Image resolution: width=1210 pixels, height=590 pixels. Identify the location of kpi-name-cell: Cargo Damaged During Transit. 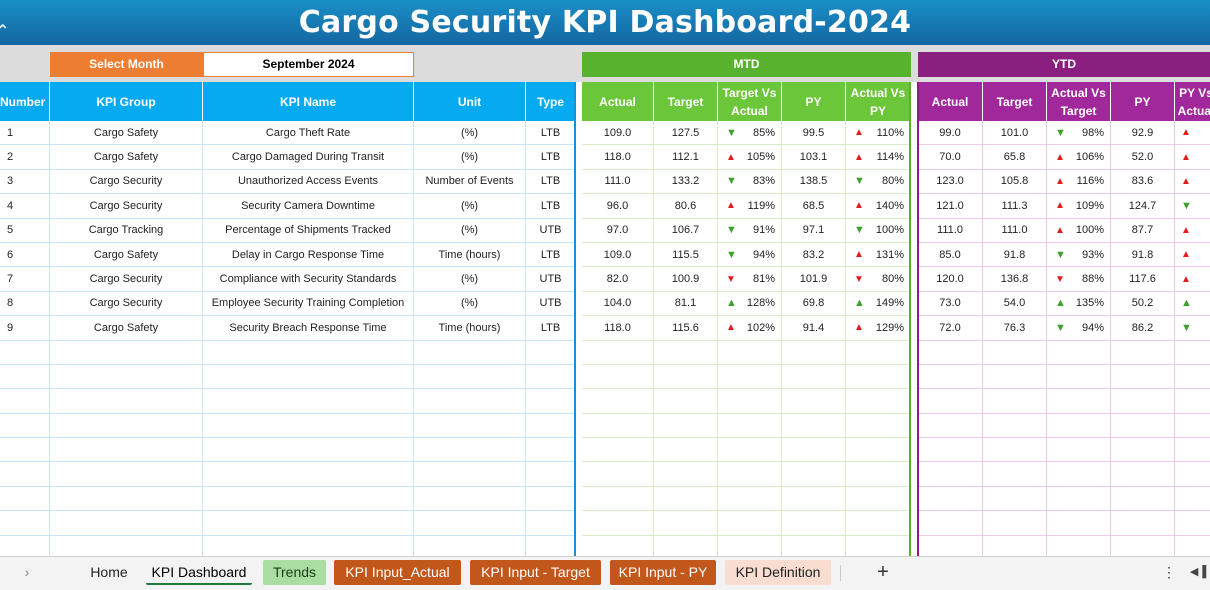
(308, 157).